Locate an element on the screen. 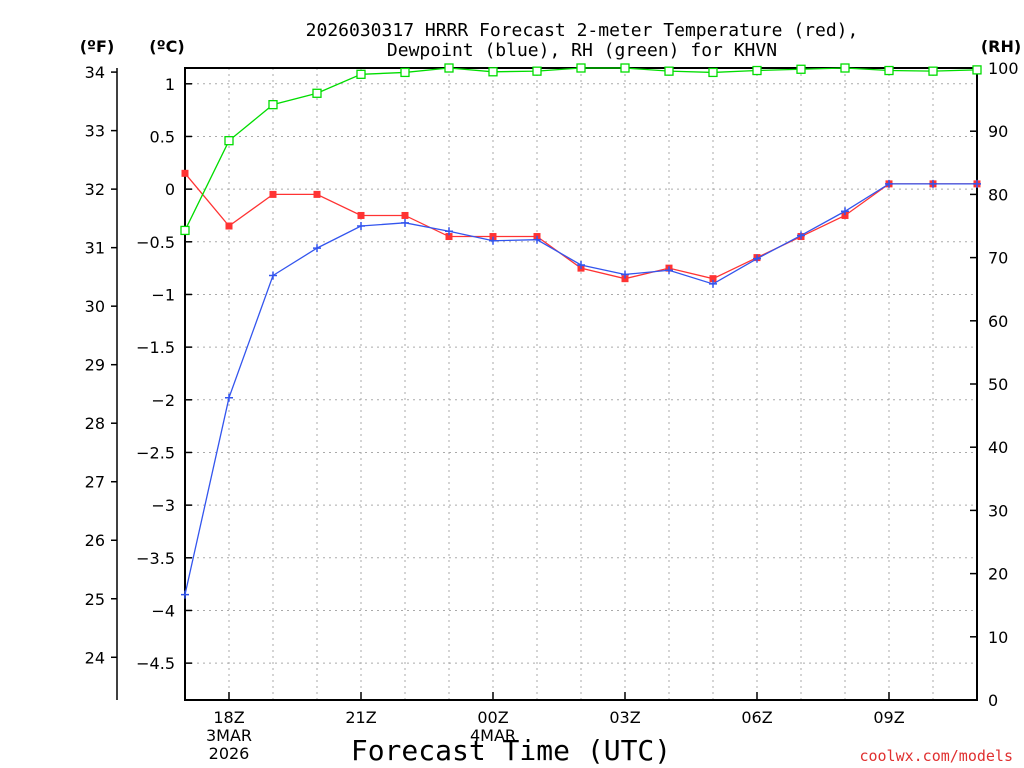 The image size is (1024, 768). celsius-tick-label: 0.5 is located at coordinates (162, 136).